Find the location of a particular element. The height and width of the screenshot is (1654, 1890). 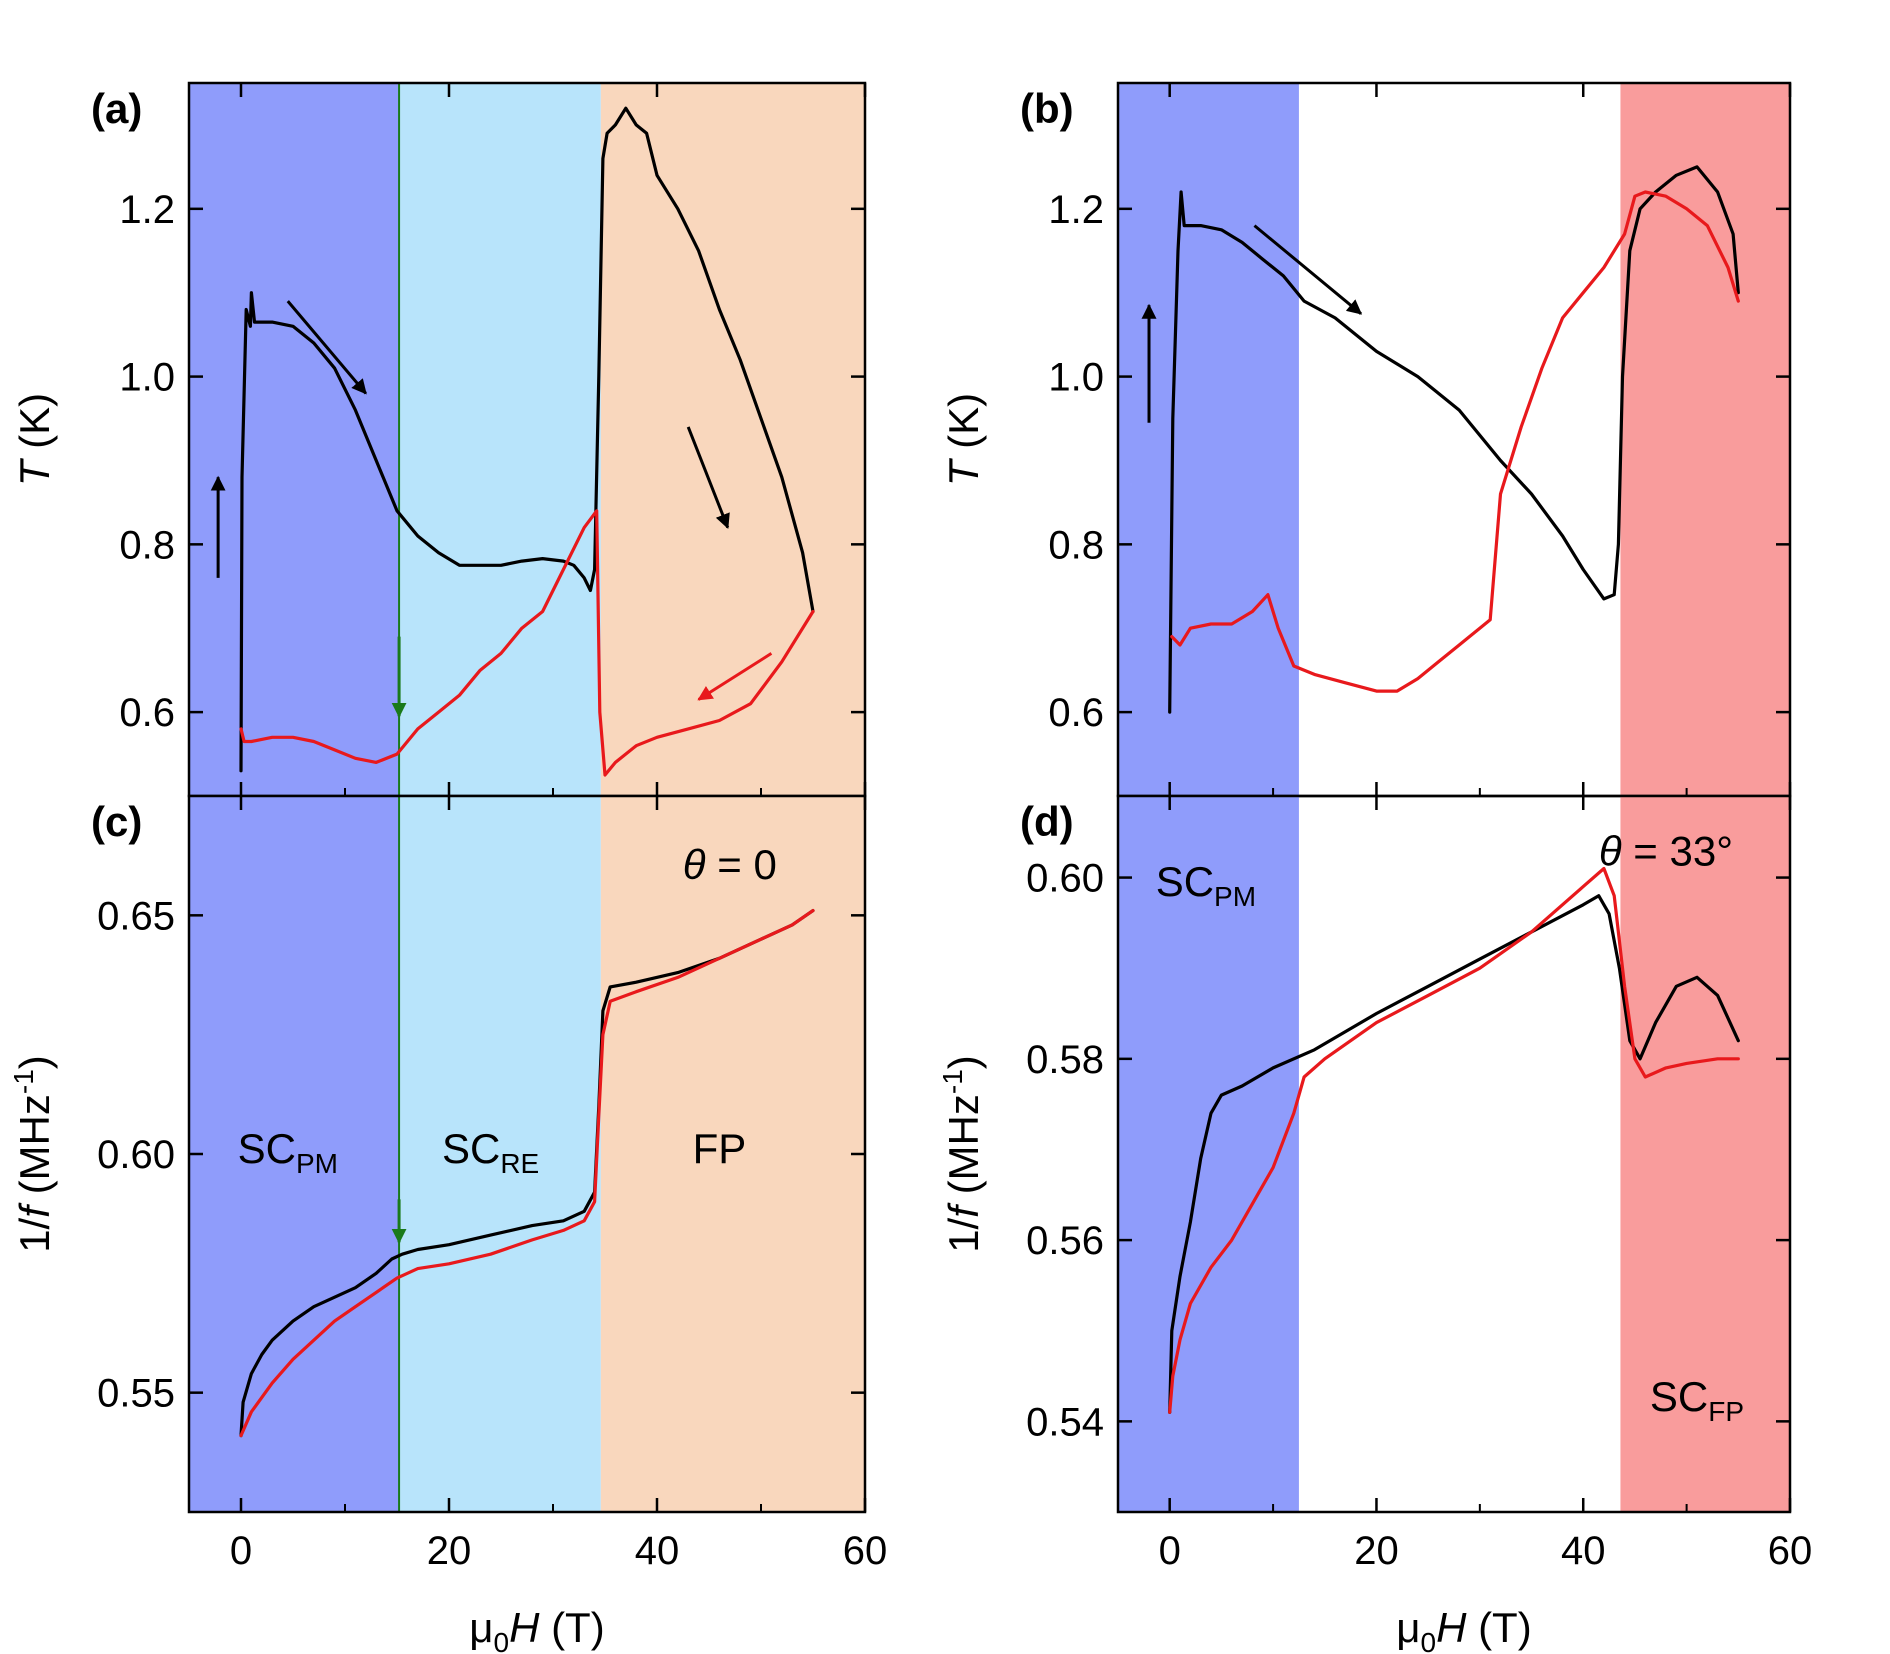

series-d-up-sweep is located at coordinates (1454, 1154).